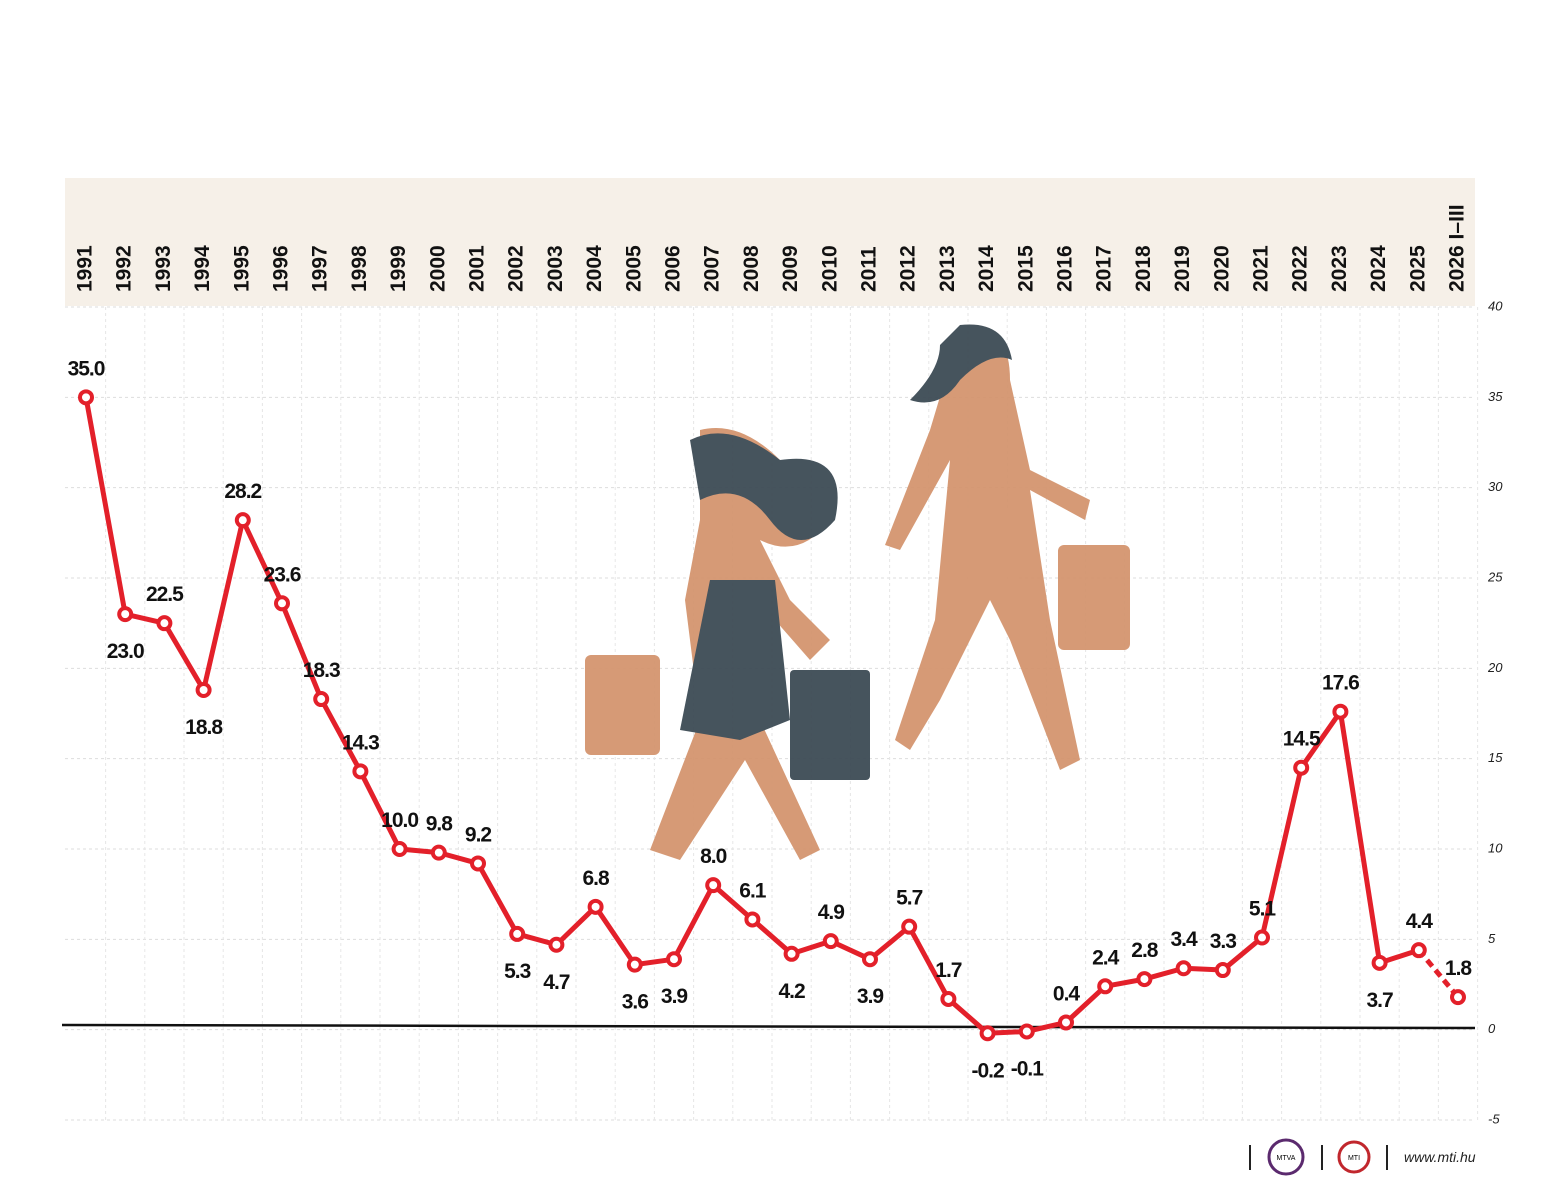 The height and width of the screenshot is (1201, 1545). Describe the element at coordinates (321, 670) in the screenshot. I see `value-label: 18.3` at that location.